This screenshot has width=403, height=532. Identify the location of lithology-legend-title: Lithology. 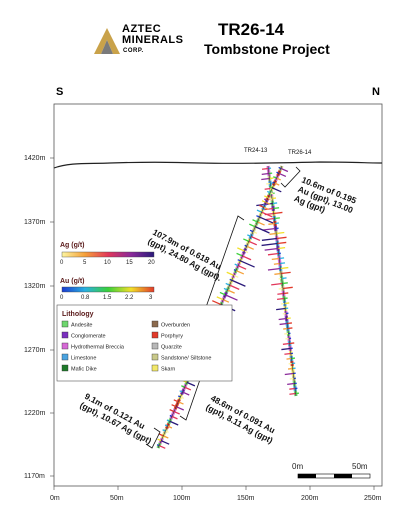
(78, 314).